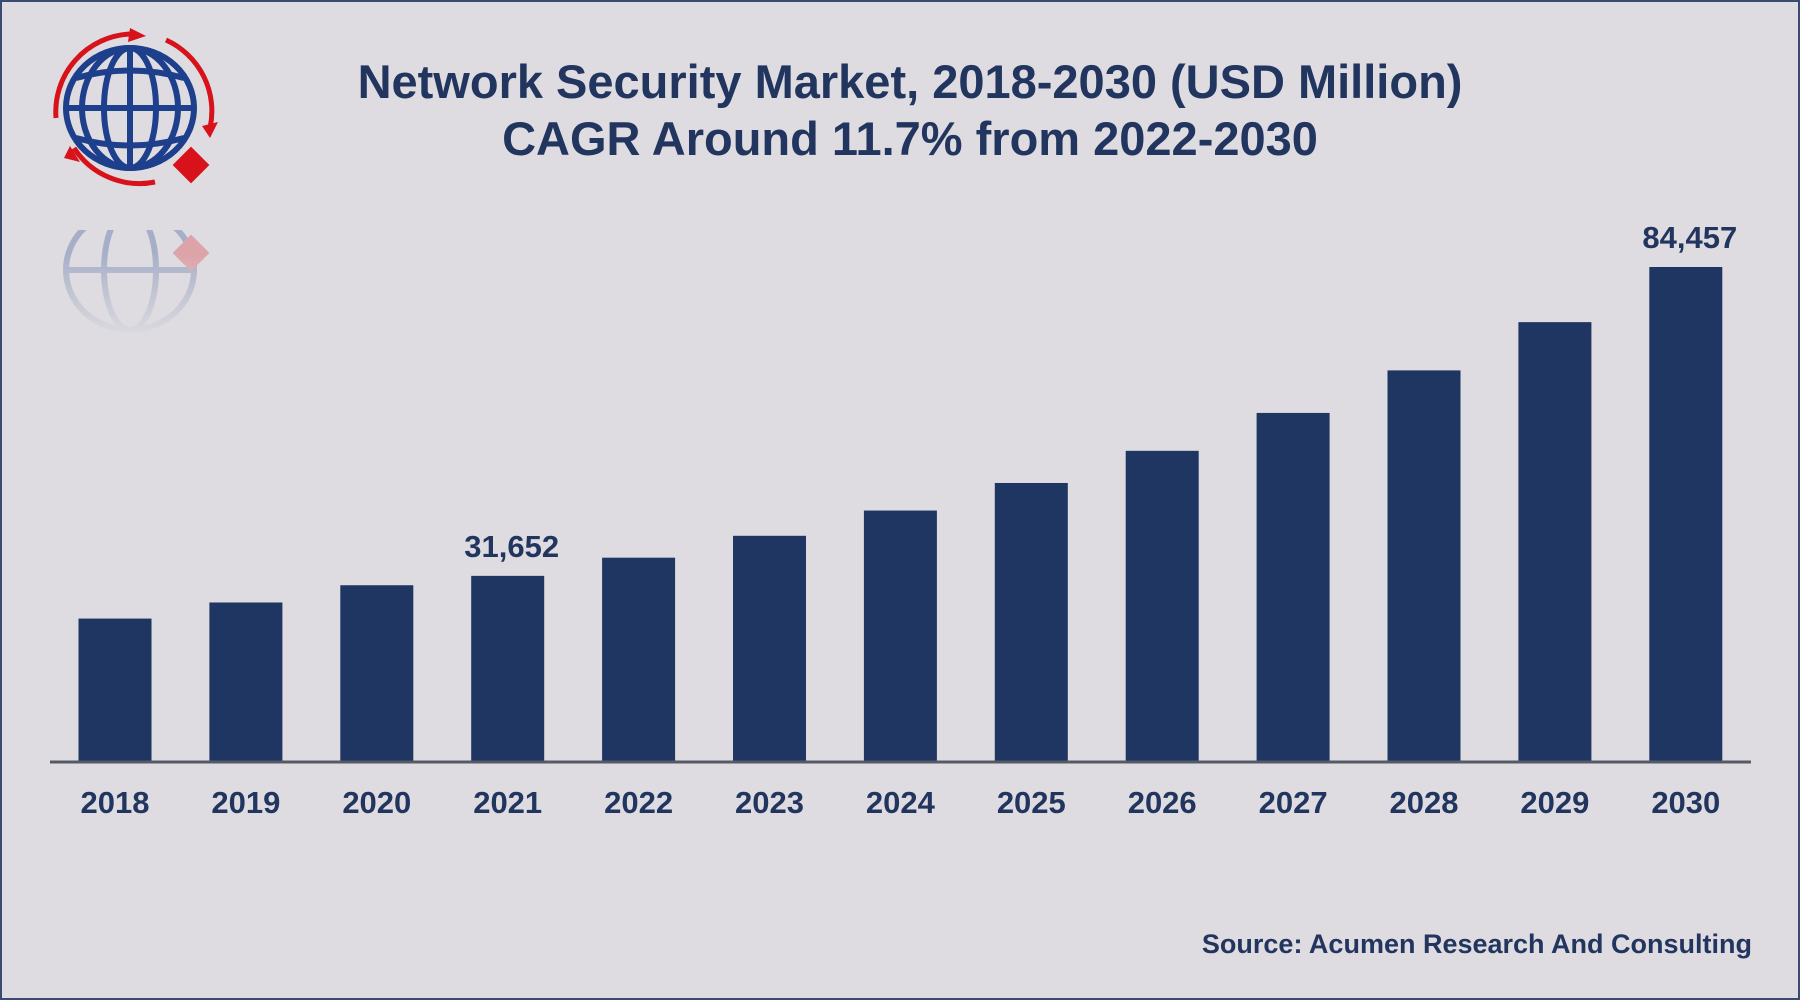 This screenshot has height=1000, width=1800. Describe the element at coordinates (901, 802) in the screenshot. I see `x-tick-label: 2024` at that location.